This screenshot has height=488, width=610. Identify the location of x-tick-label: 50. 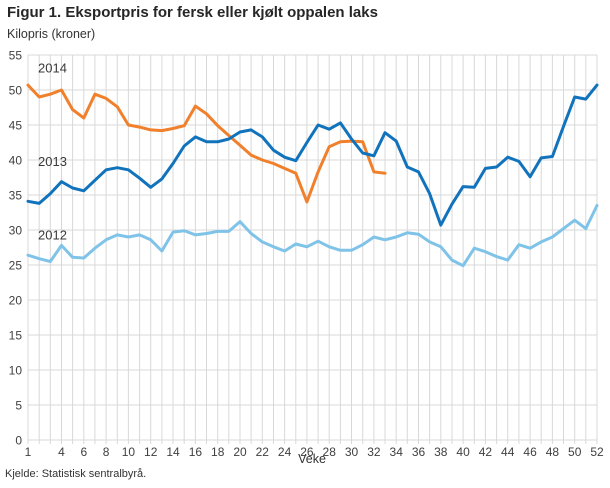
(575, 452).